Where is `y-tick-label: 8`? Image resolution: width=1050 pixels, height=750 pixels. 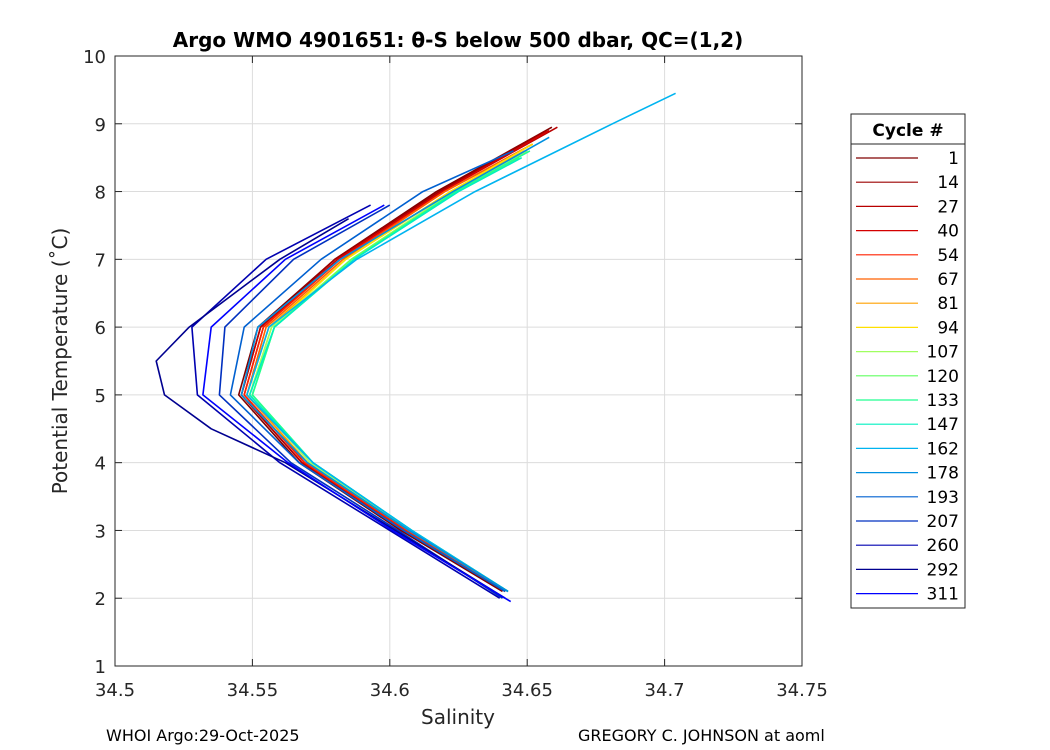
y-tick-label: 8 is located at coordinates (100, 193).